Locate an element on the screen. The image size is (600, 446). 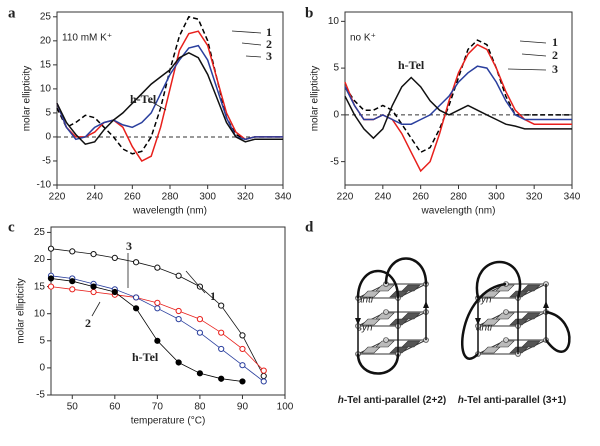
x-tick-label: 60 is located at coordinates (115, 407).